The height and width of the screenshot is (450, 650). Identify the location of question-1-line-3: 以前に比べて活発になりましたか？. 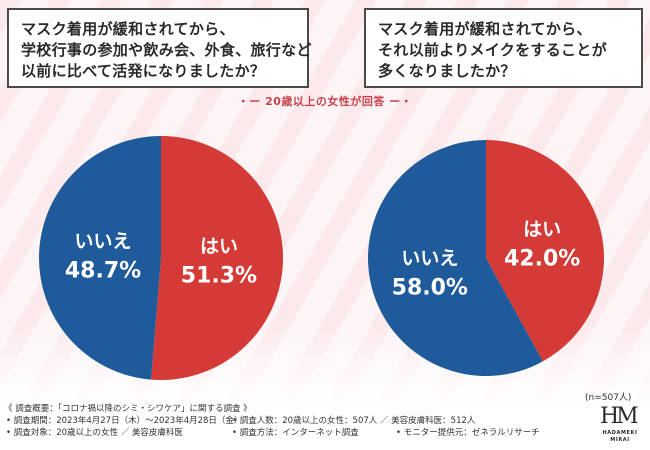
(143, 71).